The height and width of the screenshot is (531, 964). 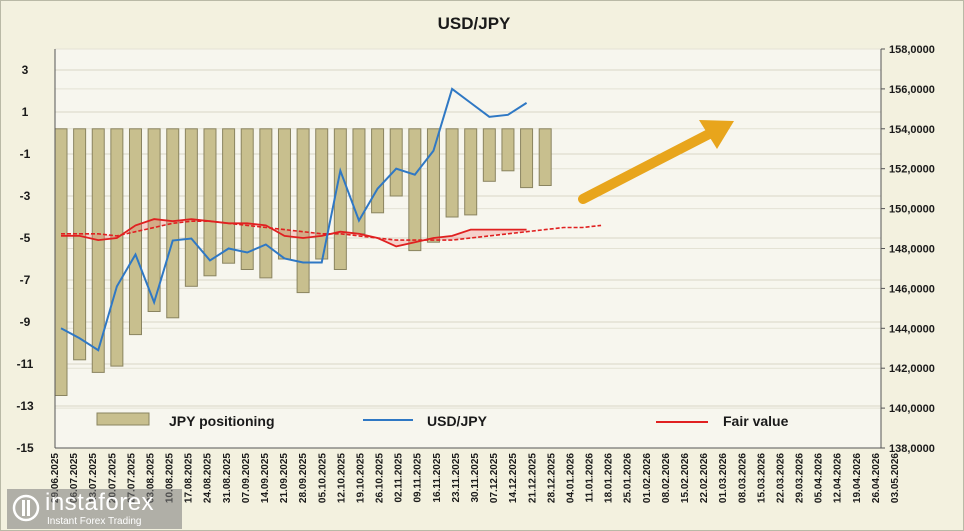 I want to click on left-tick-label: -15, so click(x=25, y=448).